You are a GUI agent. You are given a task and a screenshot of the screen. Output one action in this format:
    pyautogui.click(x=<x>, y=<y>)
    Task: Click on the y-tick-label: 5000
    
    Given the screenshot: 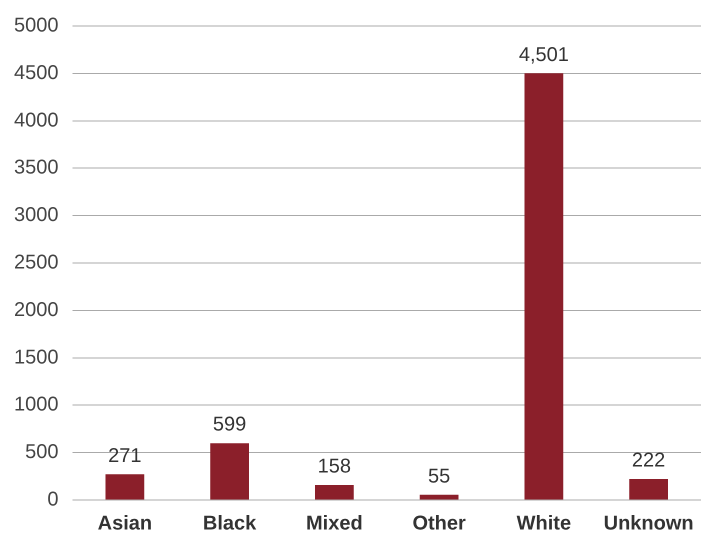 What is the action you would take?
    pyautogui.click(x=36, y=25)
    